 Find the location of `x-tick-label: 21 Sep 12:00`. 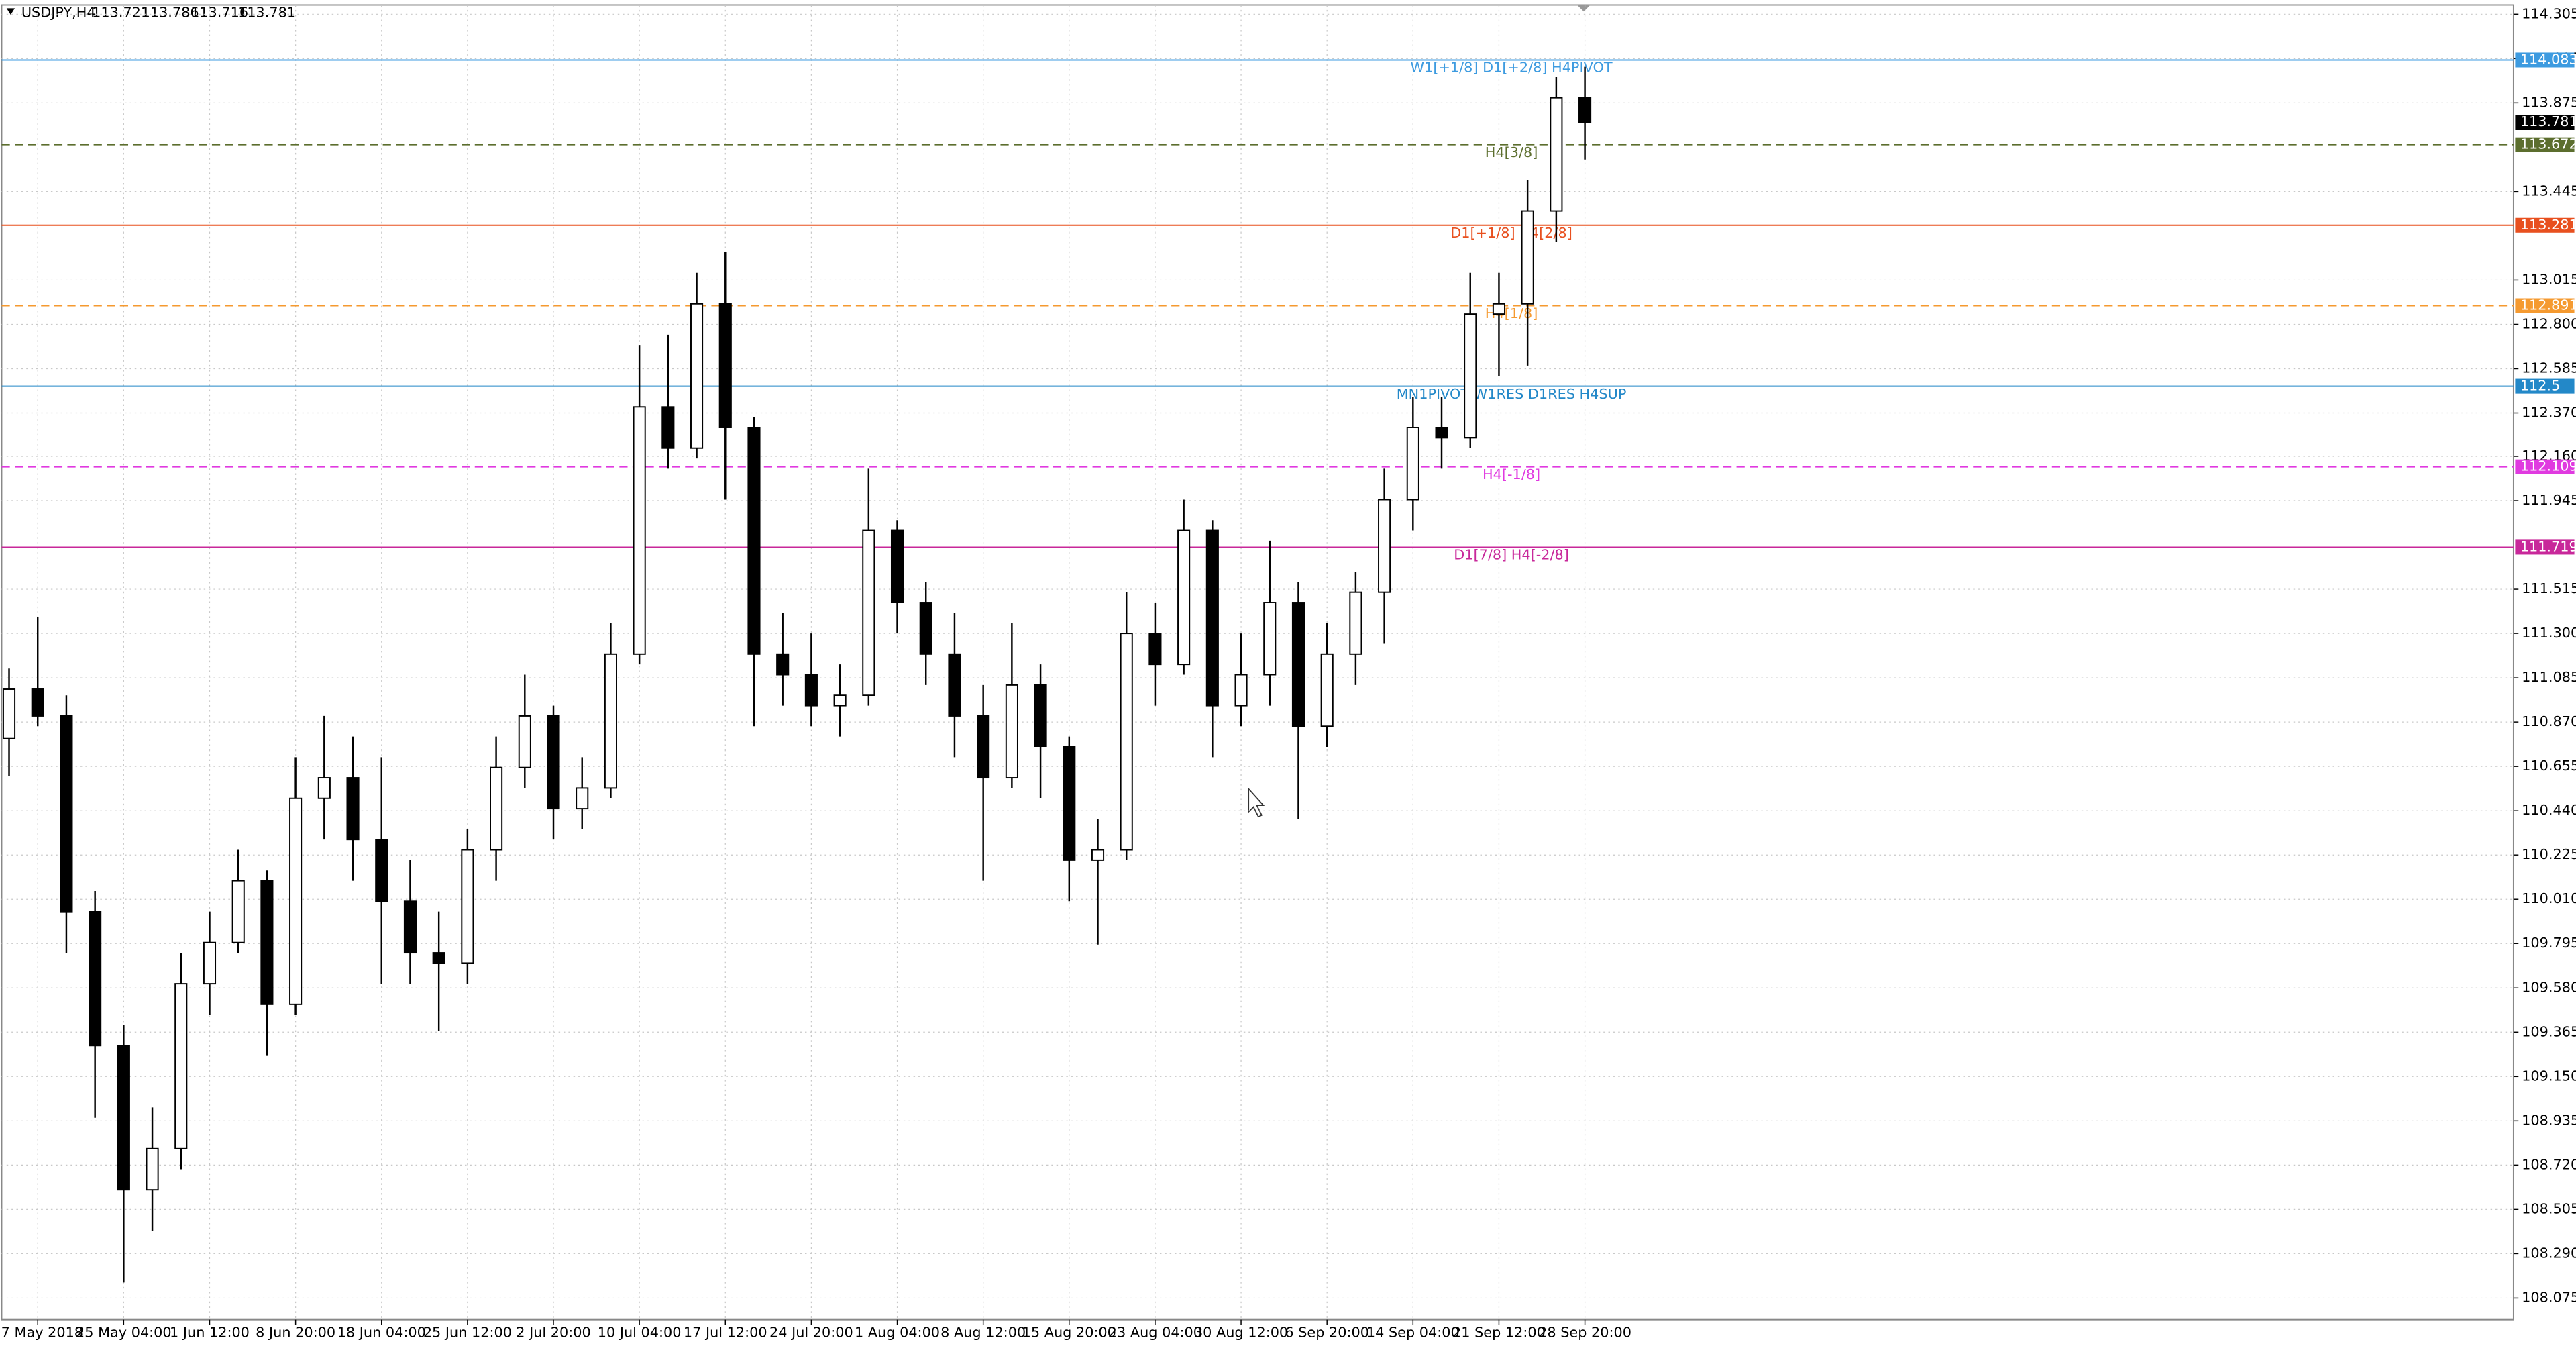

x-tick-label: 21 Sep 12:00 is located at coordinates (1499, 1332).